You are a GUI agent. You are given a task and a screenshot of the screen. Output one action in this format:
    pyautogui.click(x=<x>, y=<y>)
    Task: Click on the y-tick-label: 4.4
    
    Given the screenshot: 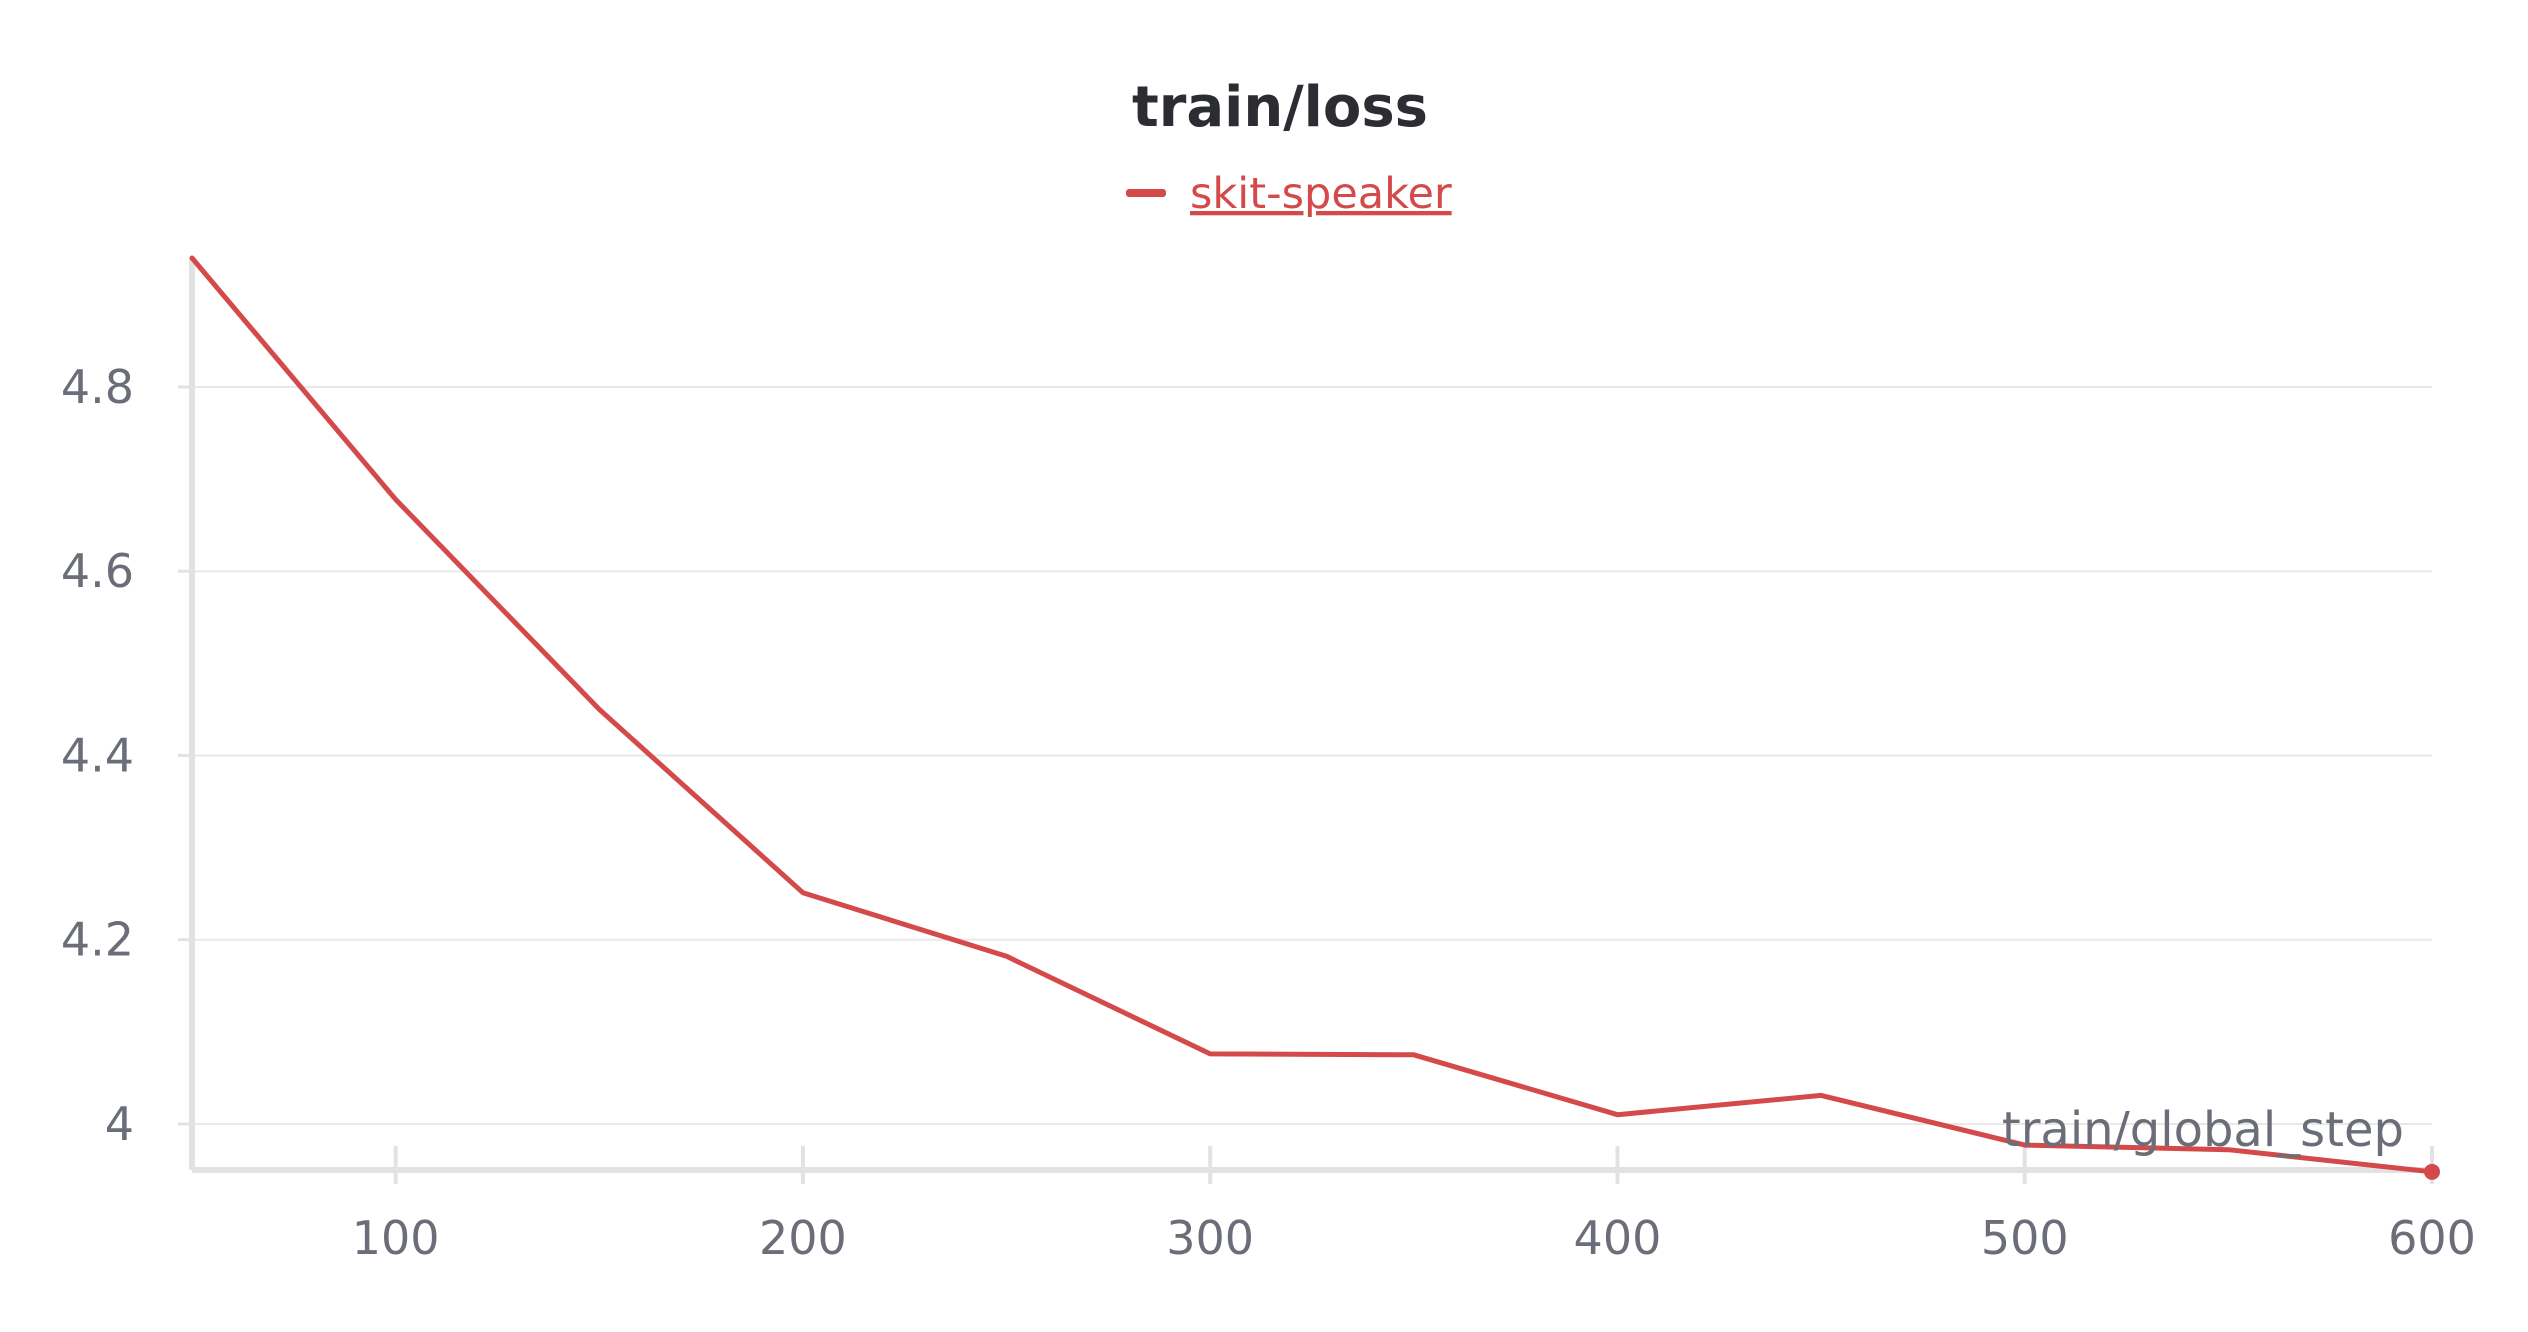 What is the action you would take?
    pyautogui.click(x=97, y=755)
    